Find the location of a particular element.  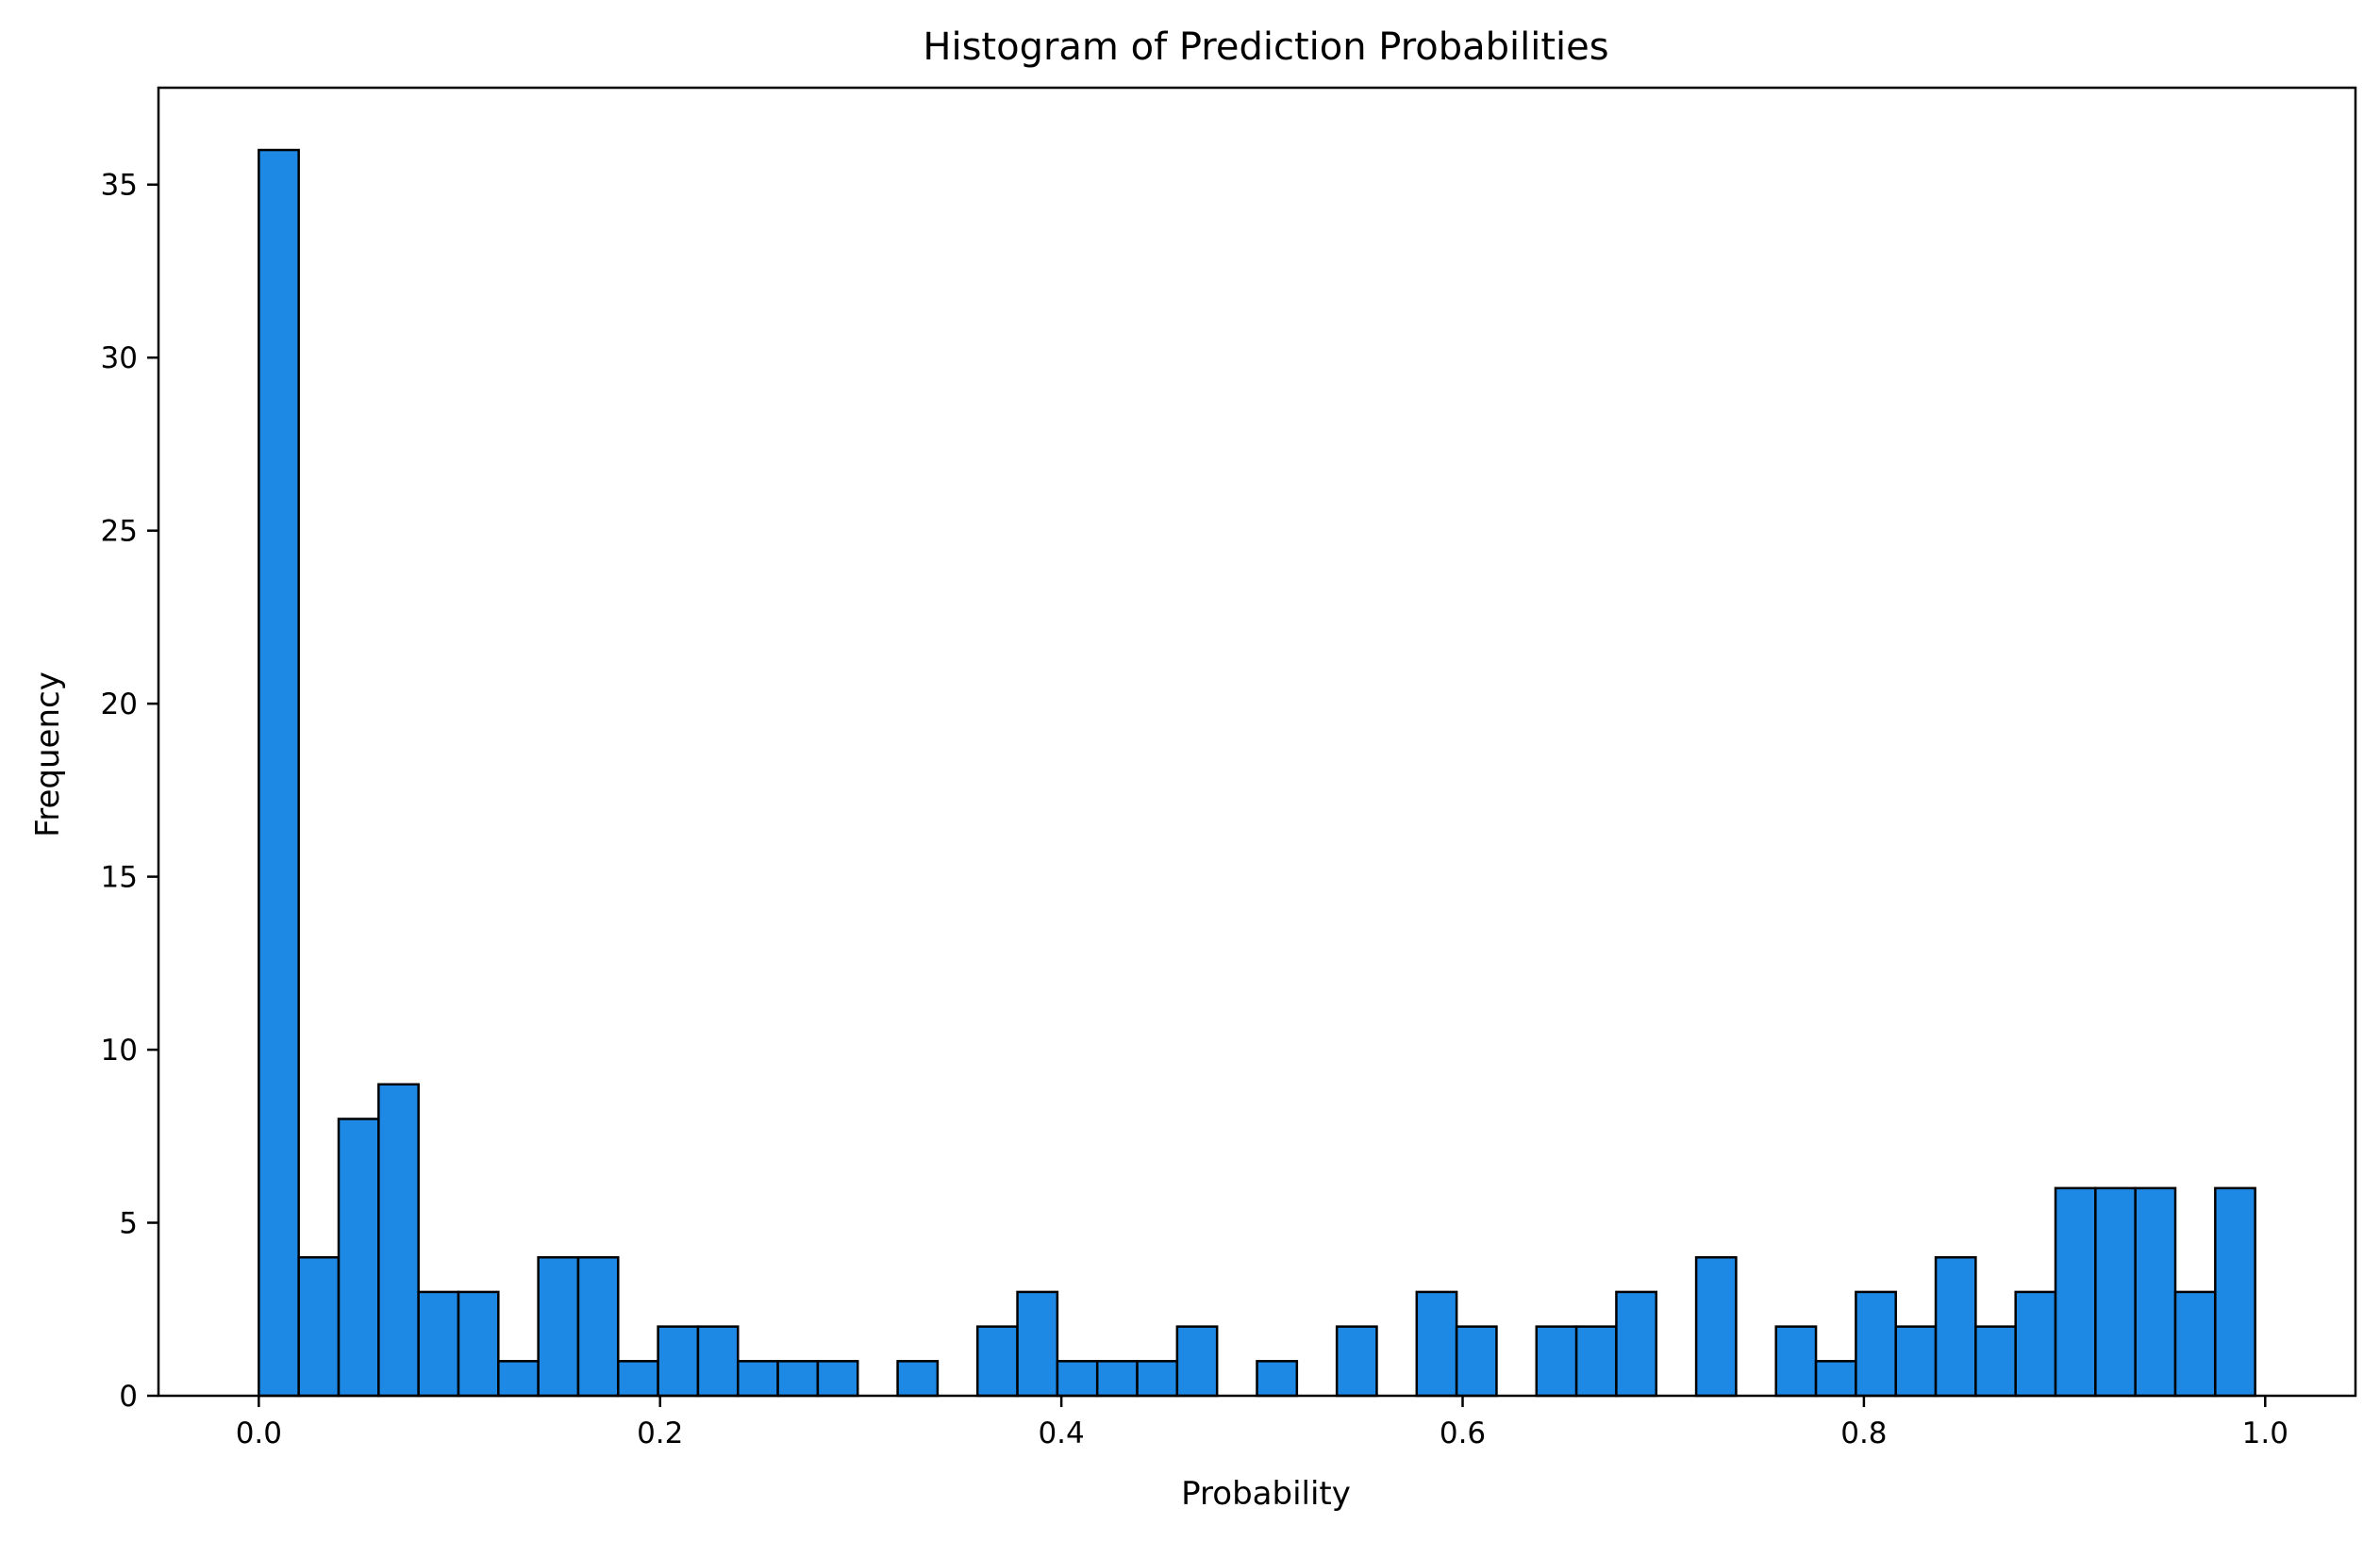

x-tick-label: 0.0 is located at coordinates (259, 1433).